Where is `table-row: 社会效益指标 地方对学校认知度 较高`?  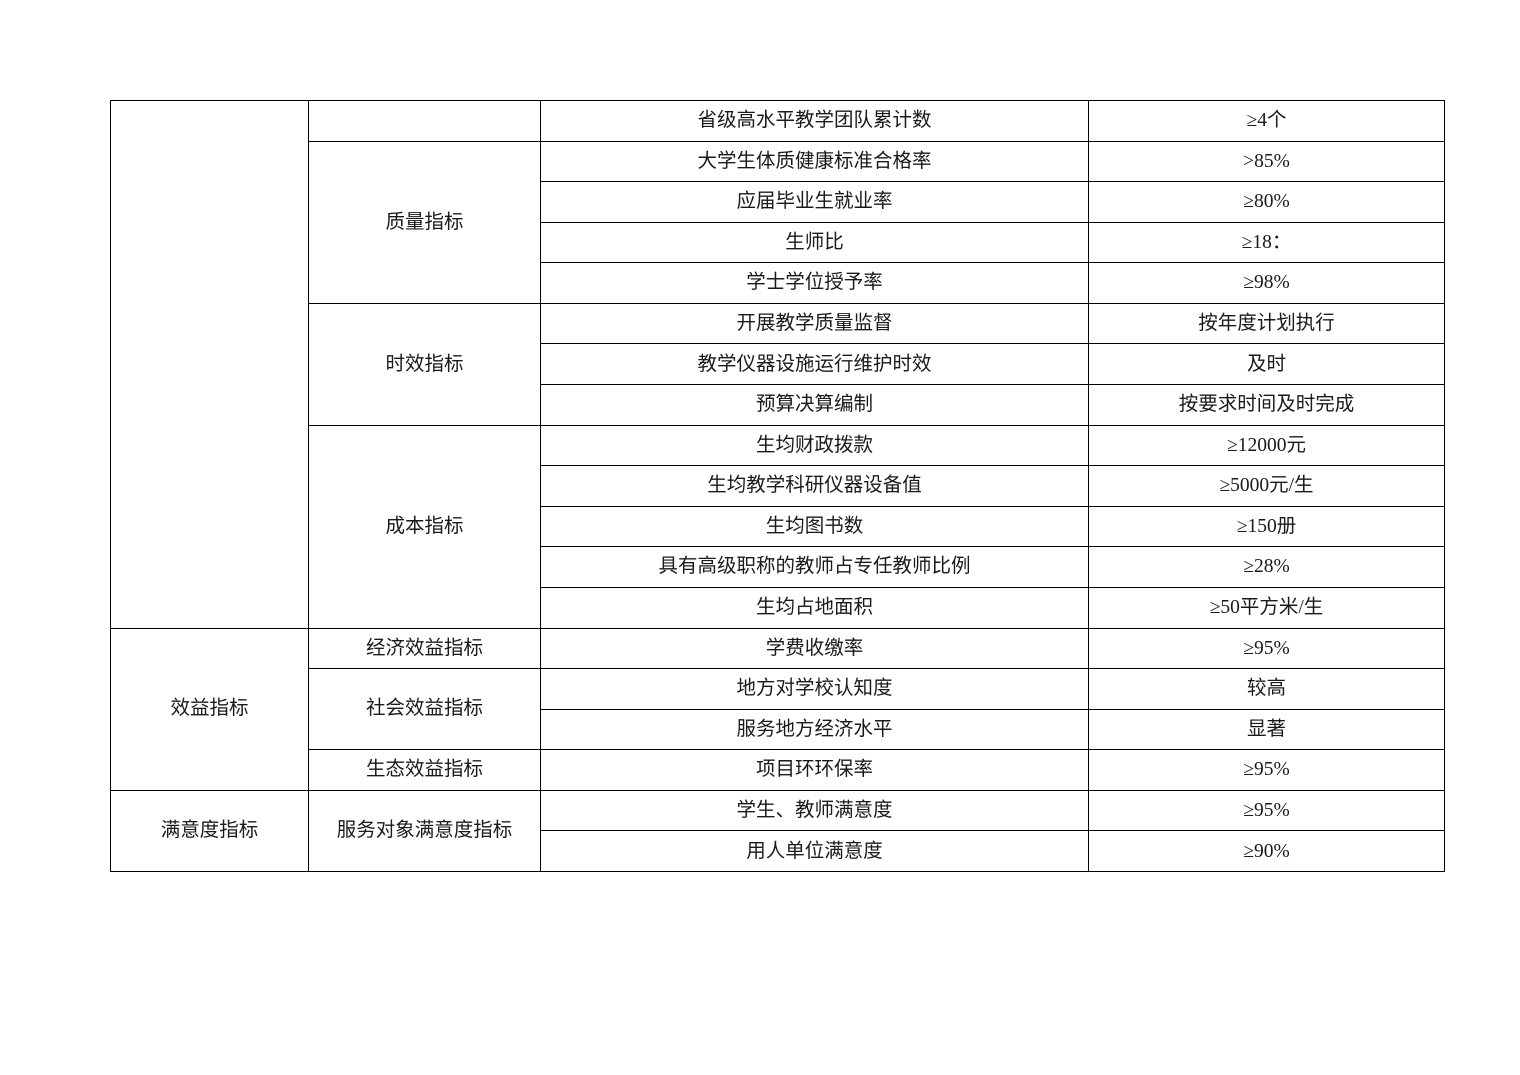
table-row: 社会效益指标 地方对学校认知度 较高 is located at coordinates (778, 709).